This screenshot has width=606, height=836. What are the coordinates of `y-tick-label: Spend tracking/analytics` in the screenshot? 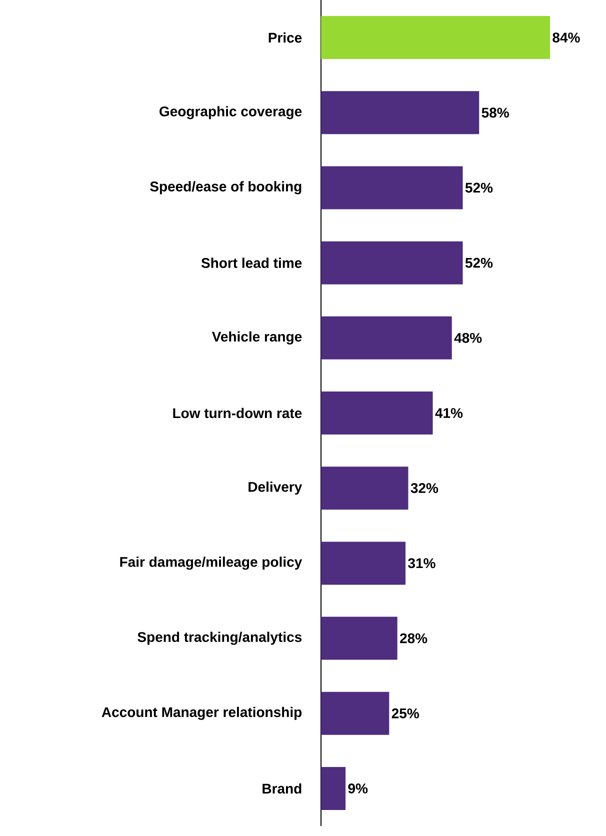 It's located at (220, 638).